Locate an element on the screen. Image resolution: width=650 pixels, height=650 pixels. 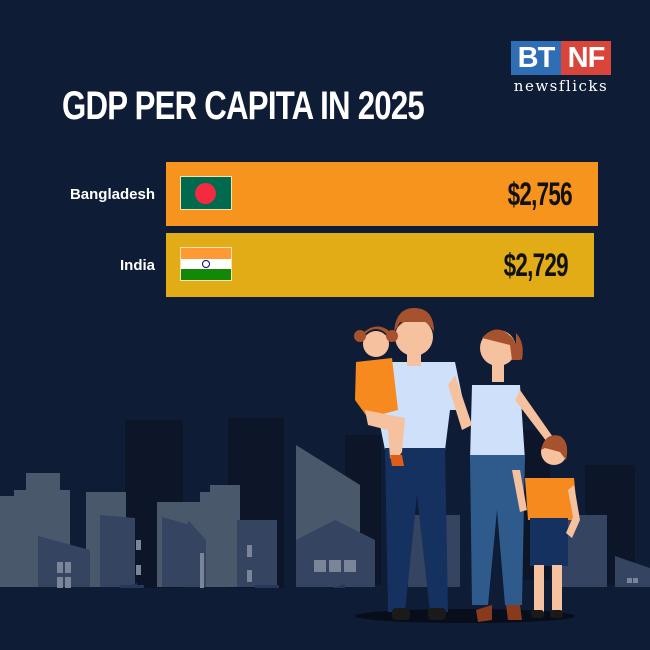
country-label: Bangladesh is located at coordinates (112, 194).